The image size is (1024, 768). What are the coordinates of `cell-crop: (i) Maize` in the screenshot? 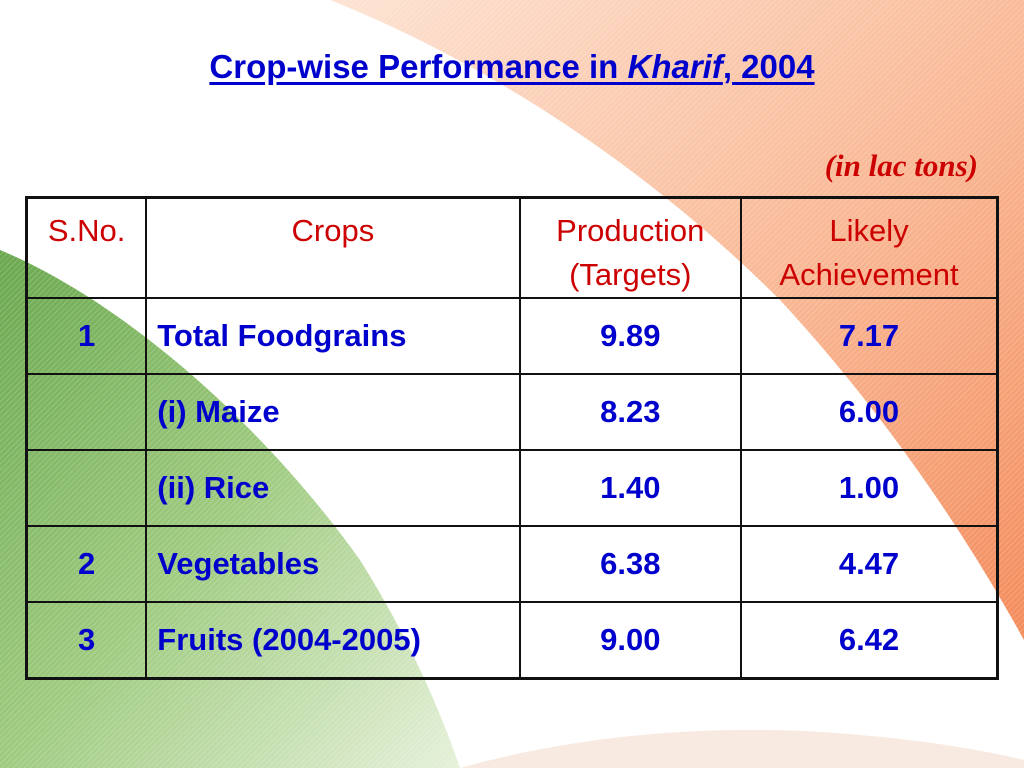 It's located at (333, 412).